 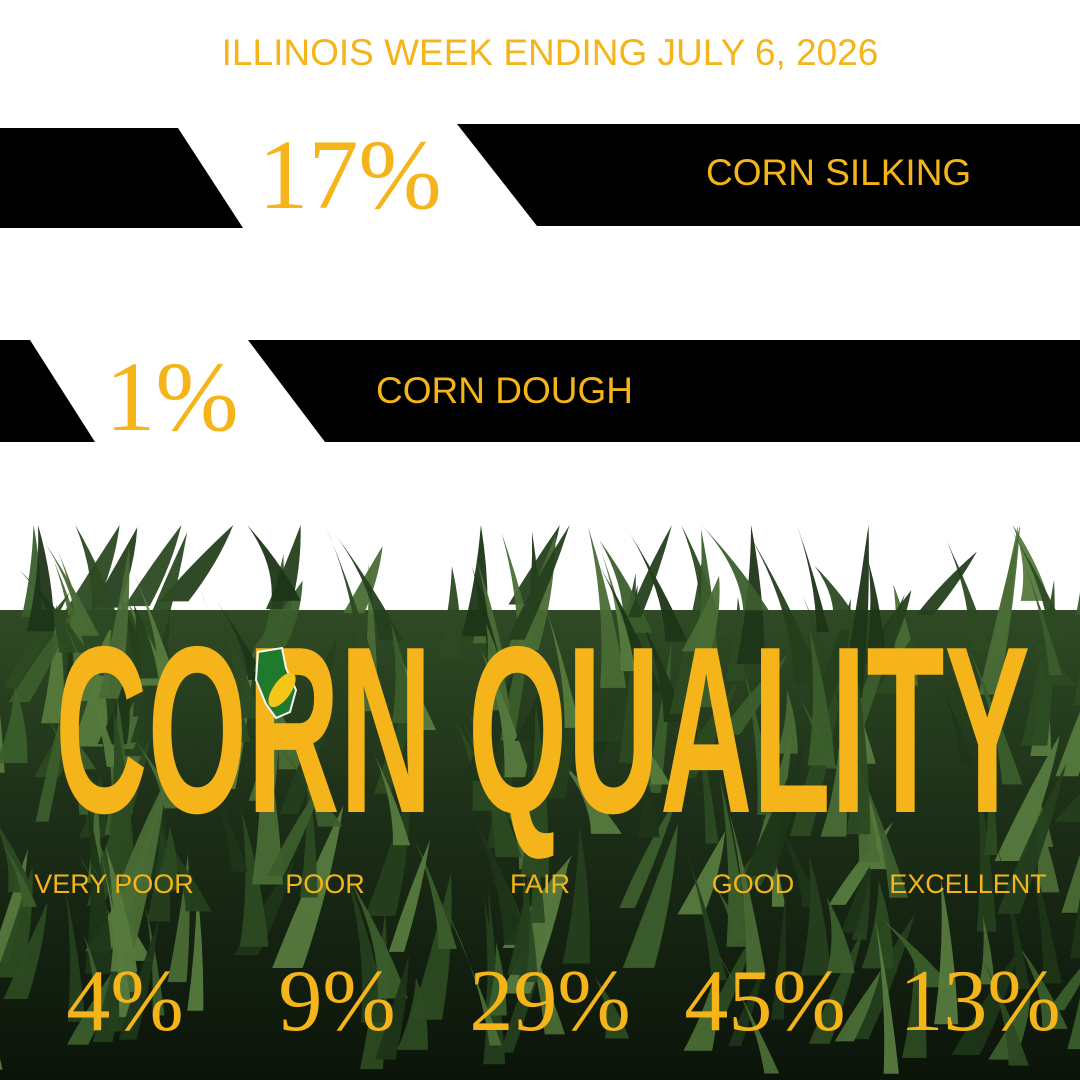 I want to click on rating-label: FAIR, so click(x=540, y=884).